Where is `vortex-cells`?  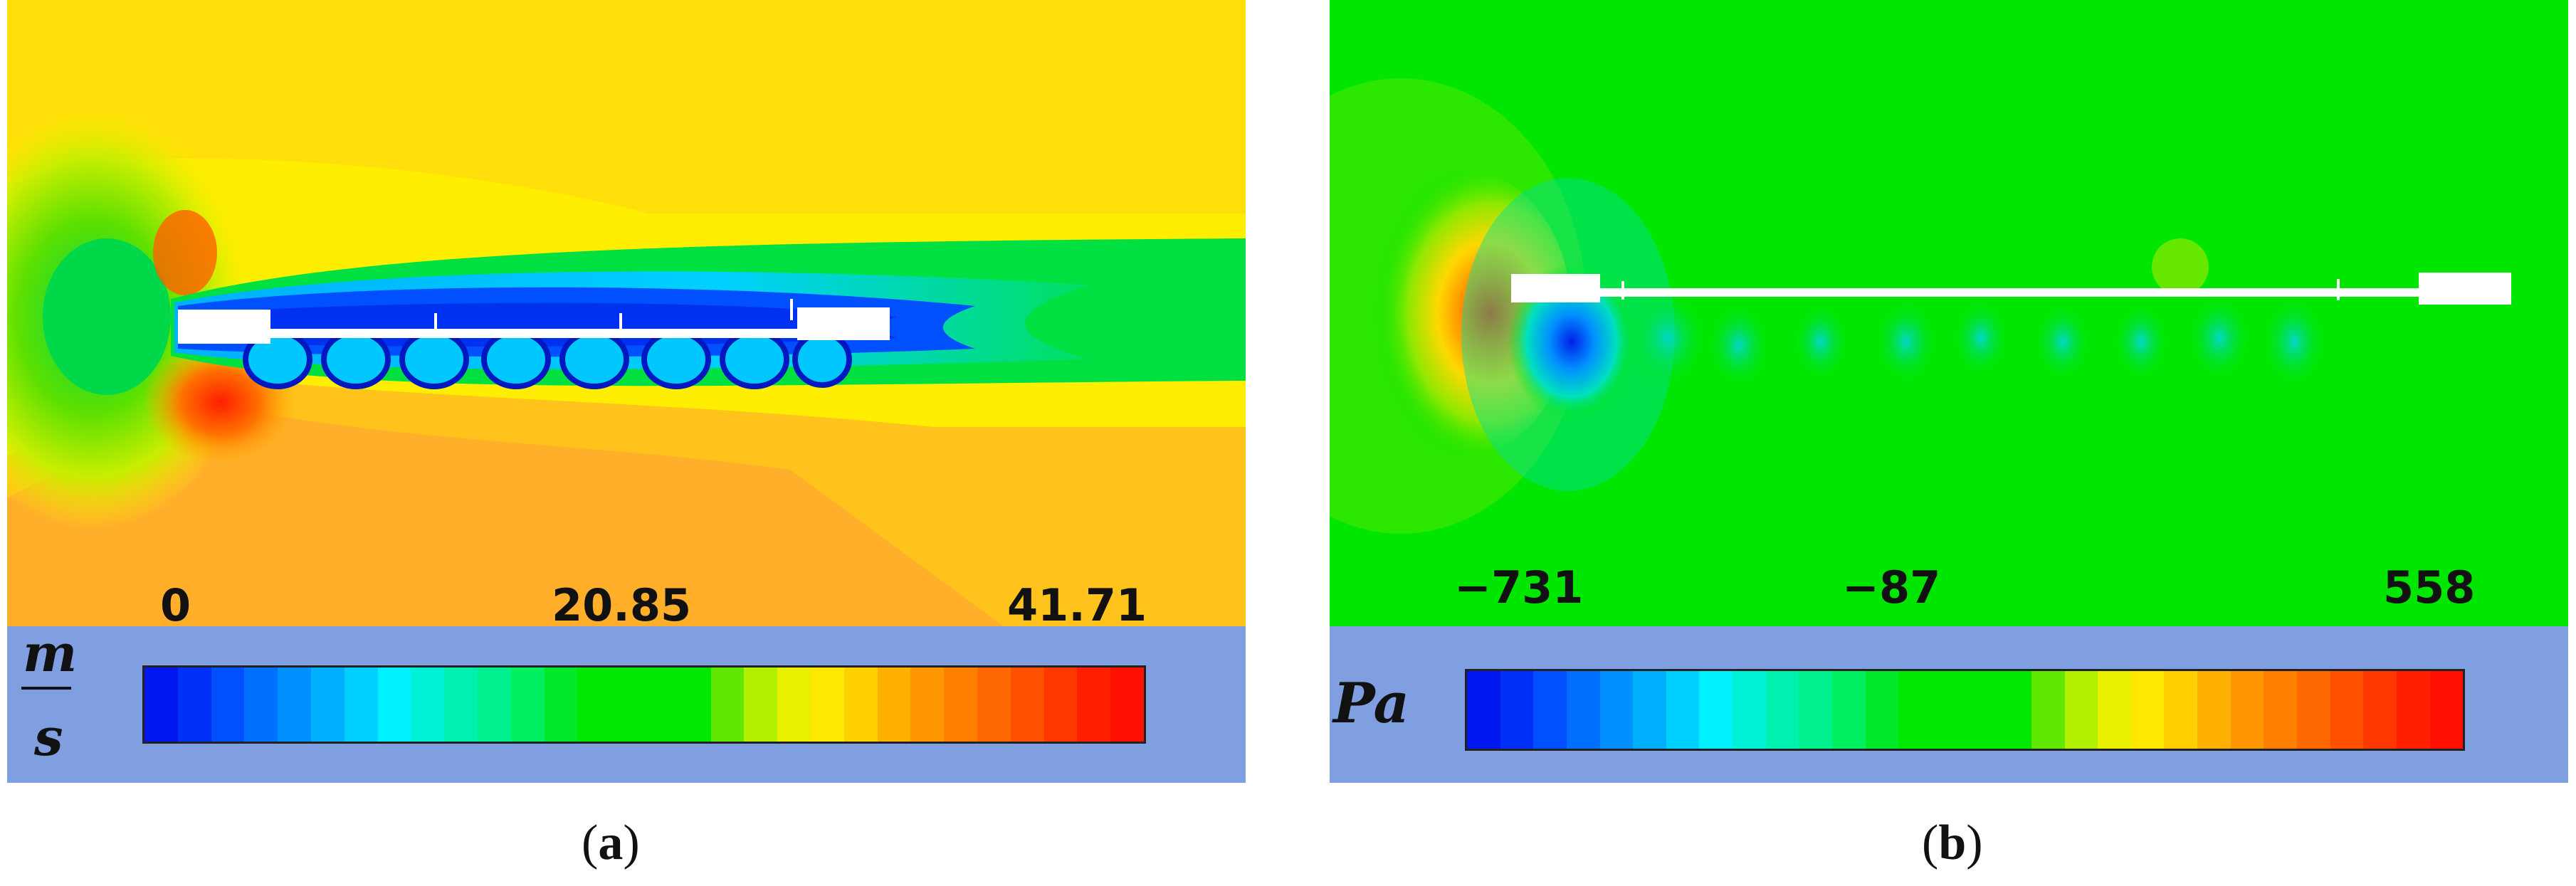 vortex-cells is located at coordinates (548, 359).